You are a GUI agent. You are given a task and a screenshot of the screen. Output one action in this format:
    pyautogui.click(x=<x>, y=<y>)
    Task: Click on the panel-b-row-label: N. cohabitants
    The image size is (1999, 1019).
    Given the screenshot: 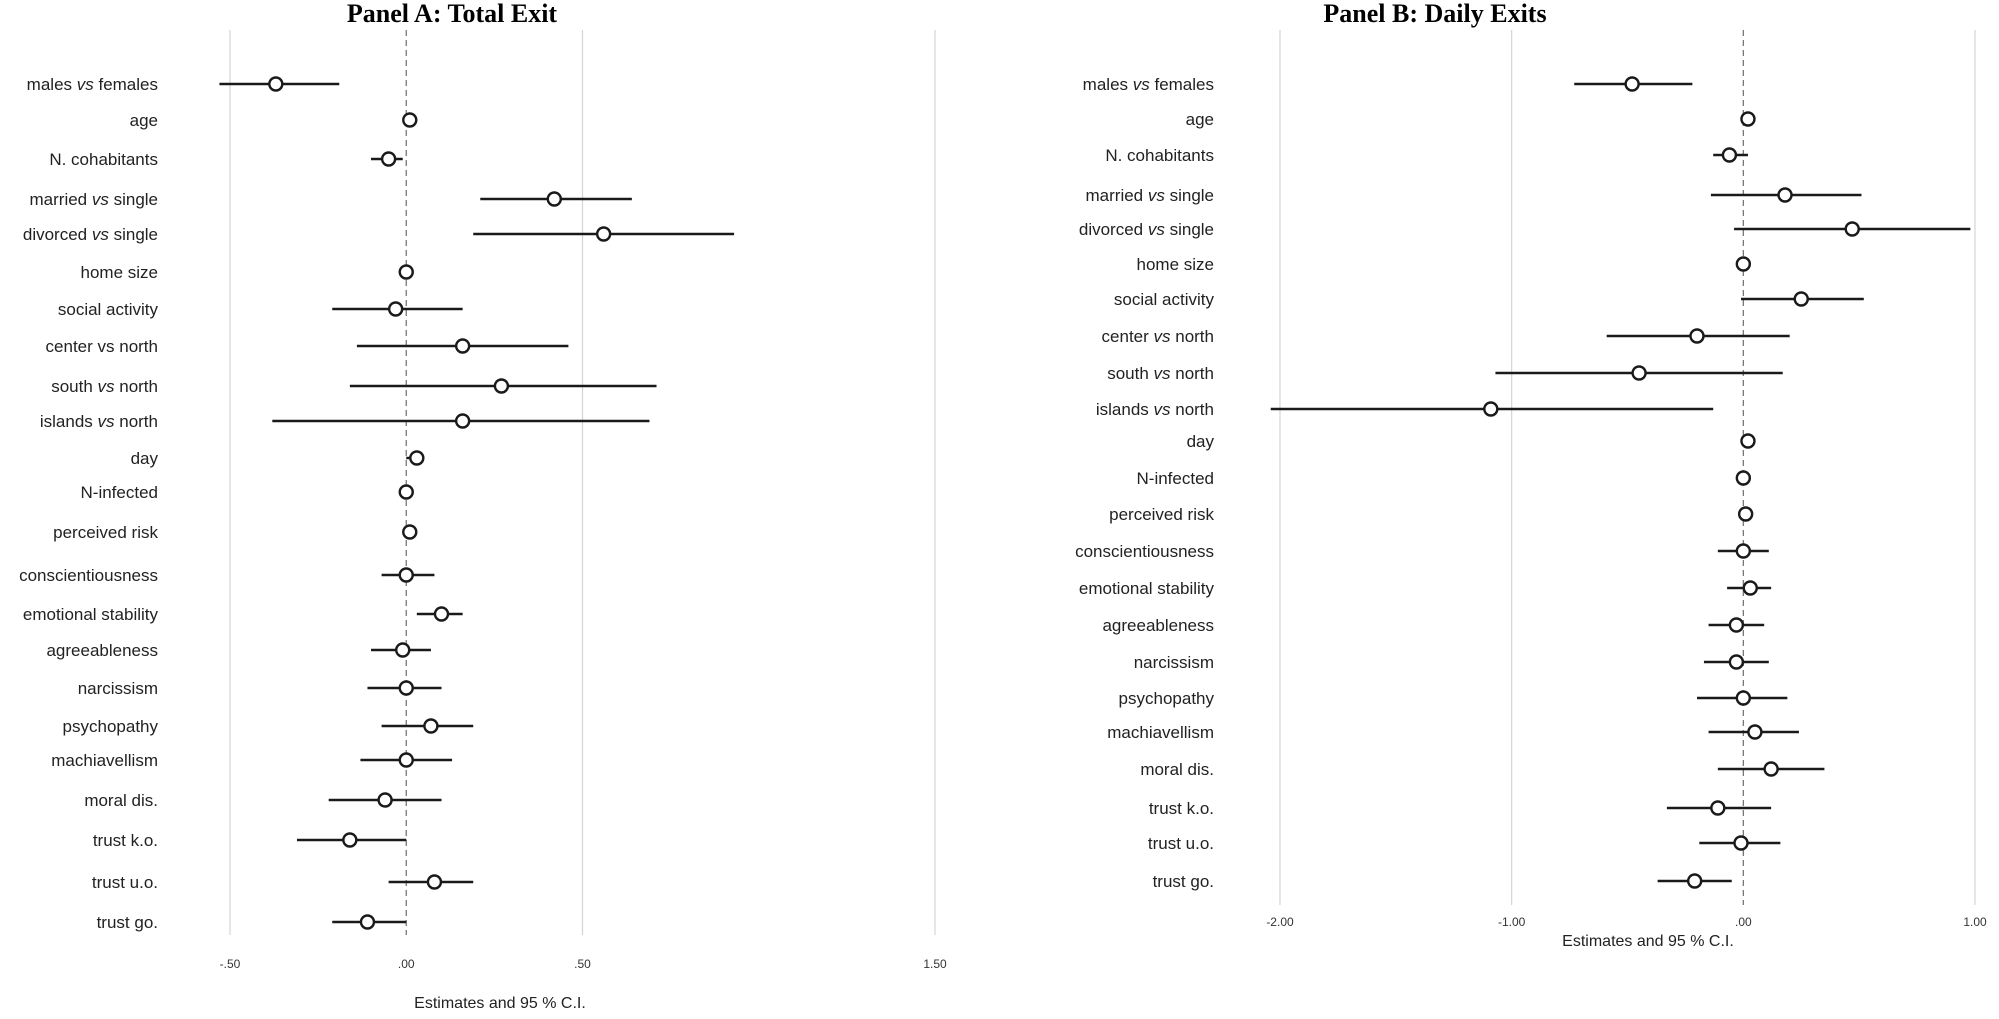 What is the action you would take?
    pyautogui.click(x=1159, y=155)
    